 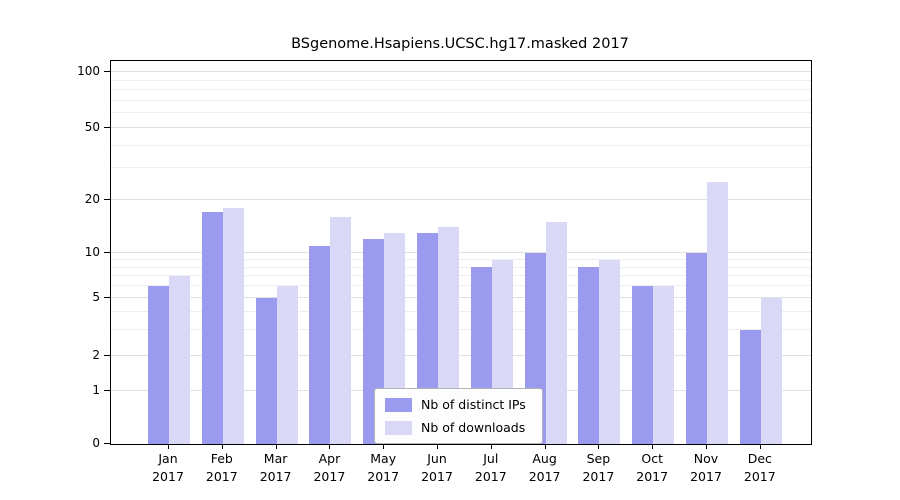 I want to click on bar-downloads-nov, so click(x=717, y=313).